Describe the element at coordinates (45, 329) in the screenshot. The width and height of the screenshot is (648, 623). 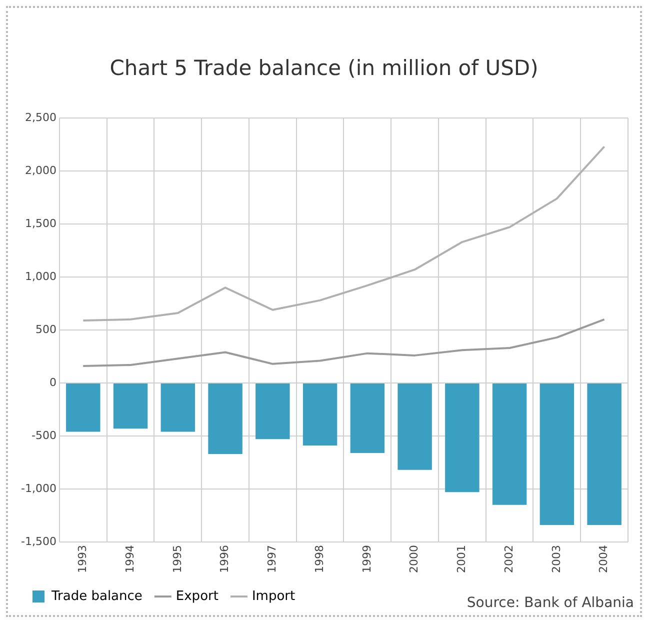
I see `y-tick-label: 500` at that location.